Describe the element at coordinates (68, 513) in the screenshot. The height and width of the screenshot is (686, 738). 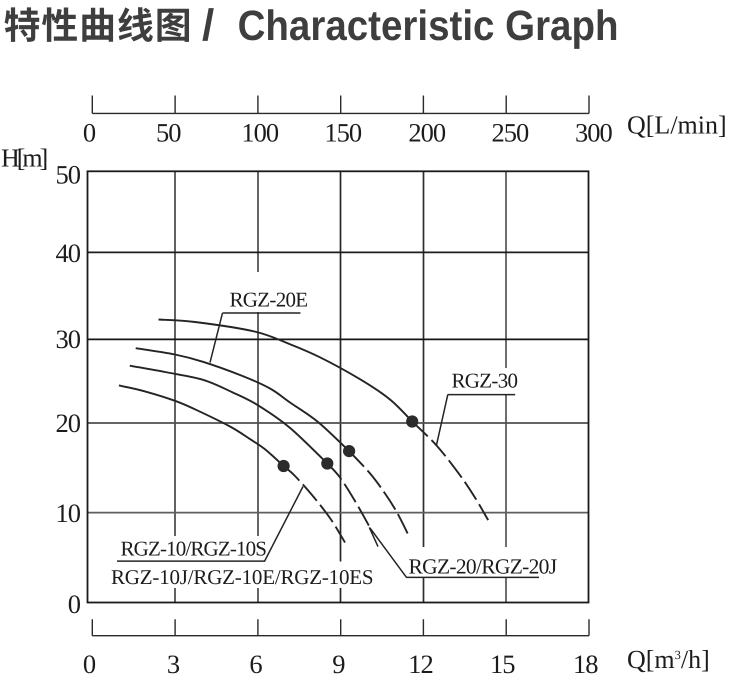
I see `svg-text: 10` at that location.